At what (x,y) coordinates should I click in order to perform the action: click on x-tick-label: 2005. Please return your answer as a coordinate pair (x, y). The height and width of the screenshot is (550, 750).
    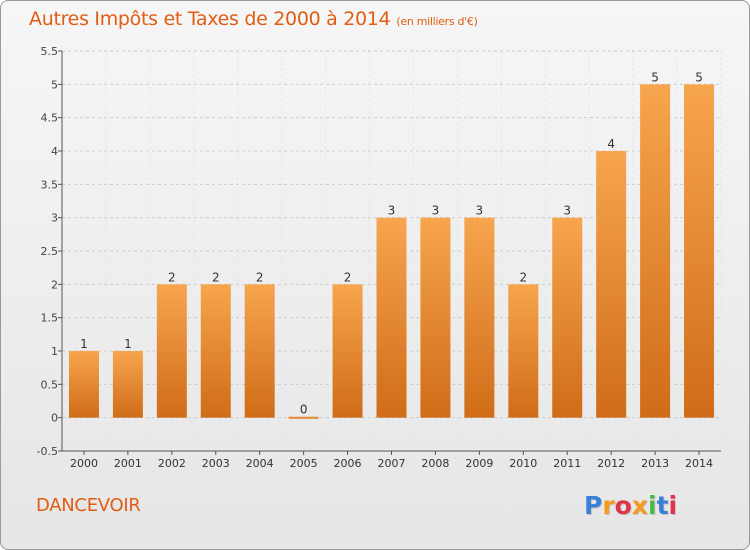
    Looking at the image, I should click on (304, 463).